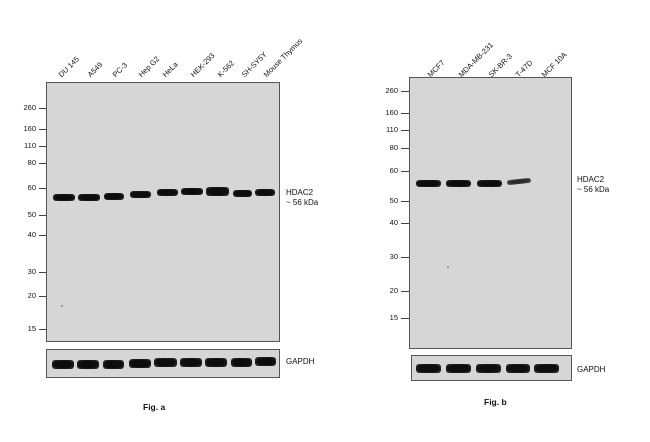 This screenshot has height=442, width=650. I want to click on fig-b-lane-label: T-47D, so click(524, 68).